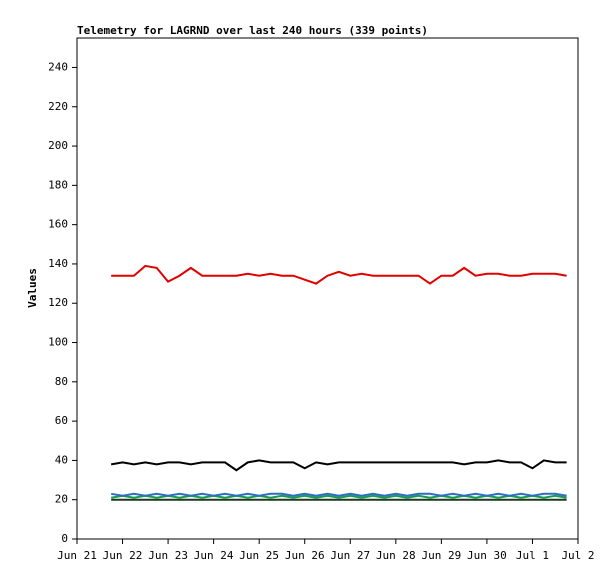 The width and height of the screenshot is (615, 579). I want to click on x-tick-label: Jun 28, so click(396, 555).